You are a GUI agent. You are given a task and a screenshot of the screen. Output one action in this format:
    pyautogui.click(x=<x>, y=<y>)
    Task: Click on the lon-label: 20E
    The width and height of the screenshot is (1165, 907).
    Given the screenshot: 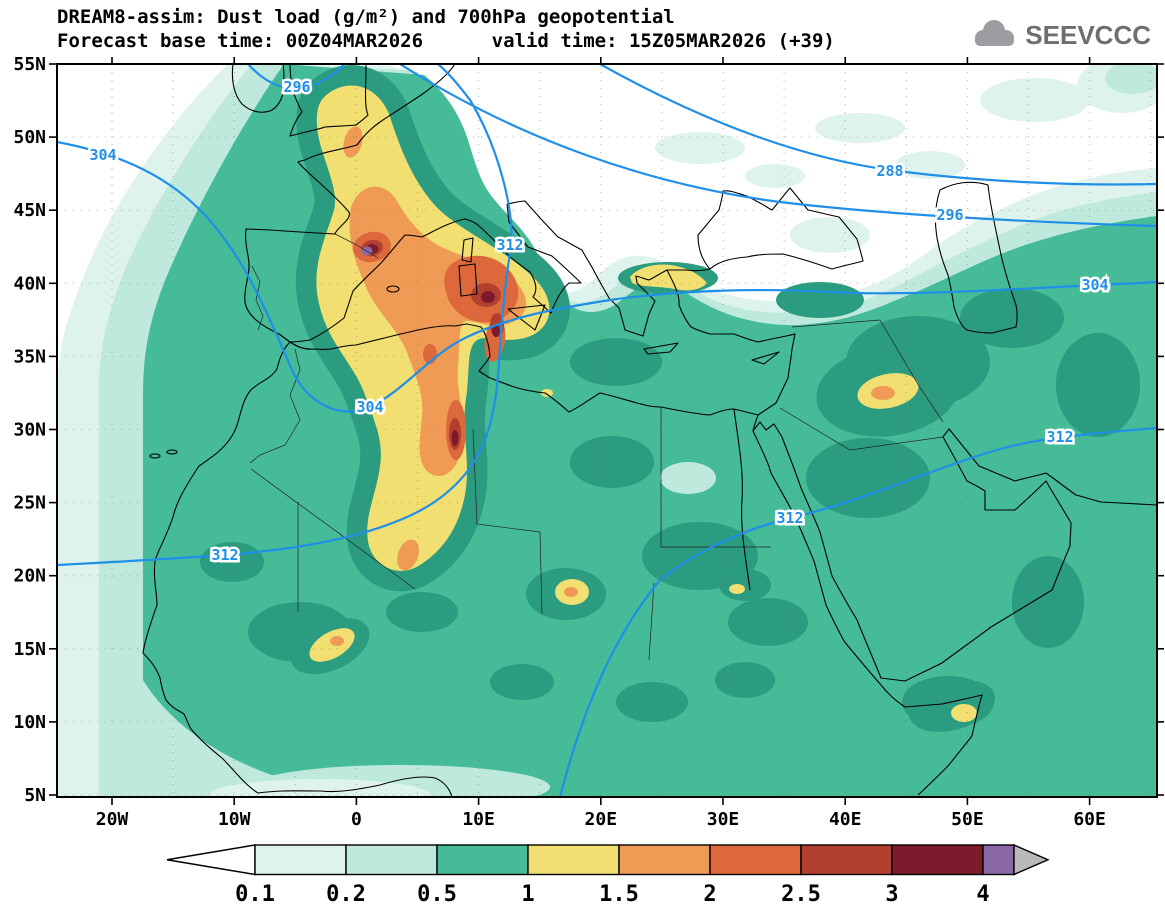 What is the action you would take?
    pyautogui.click(x=601, y=819)
    